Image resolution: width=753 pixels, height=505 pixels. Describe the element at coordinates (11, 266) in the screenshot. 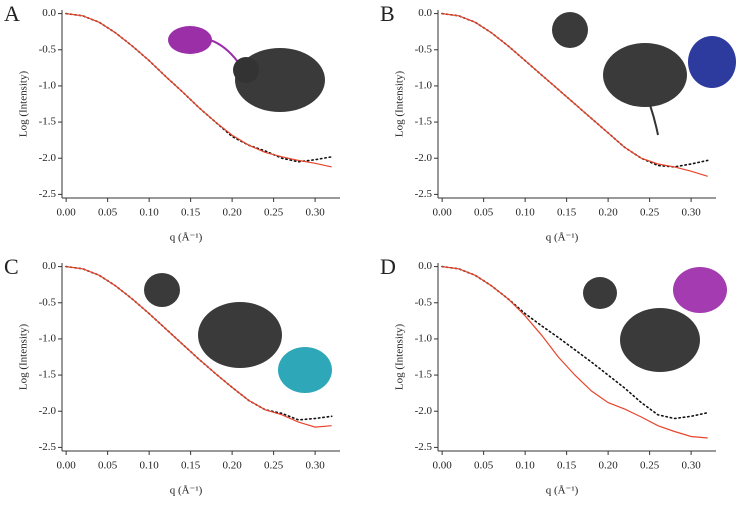

I see `panel-letter: C` at that location.